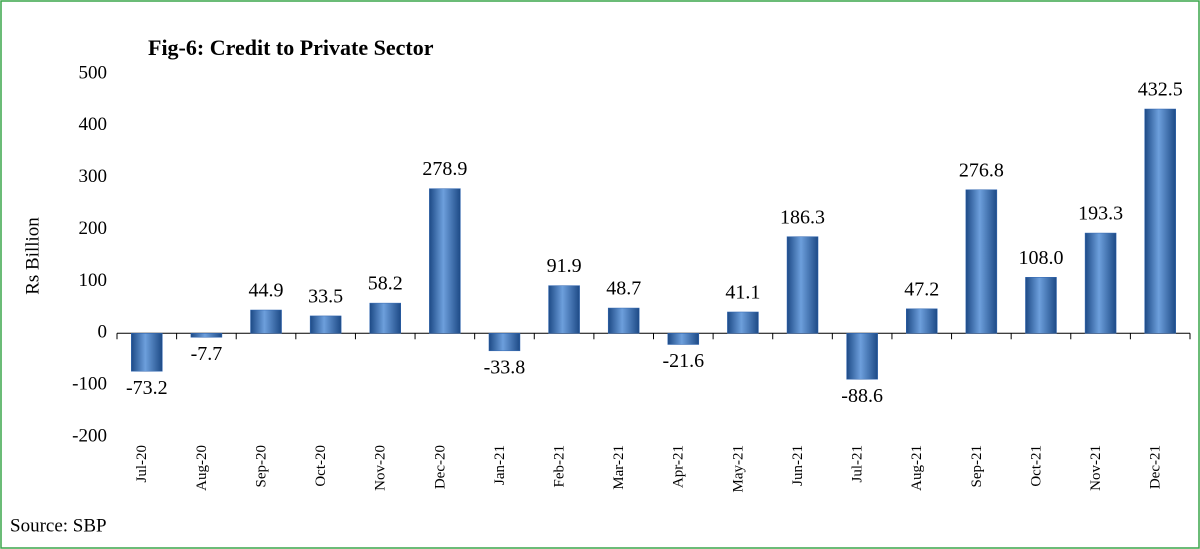 This screenshot has height=549, width=1200. What do you see at coordinates (93, 72) in the screenshot?
I see `y-tick-label: 500` at bounding box center [93, 72].